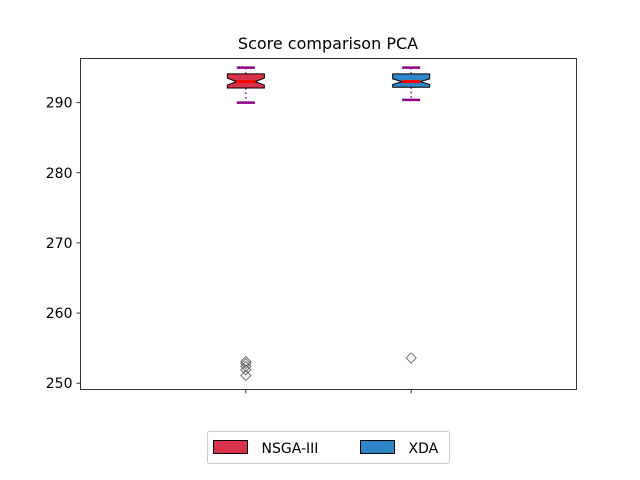 This screenshot has width=640, height=480. I want to click on y-tick-label: 270, so click(59, 244).